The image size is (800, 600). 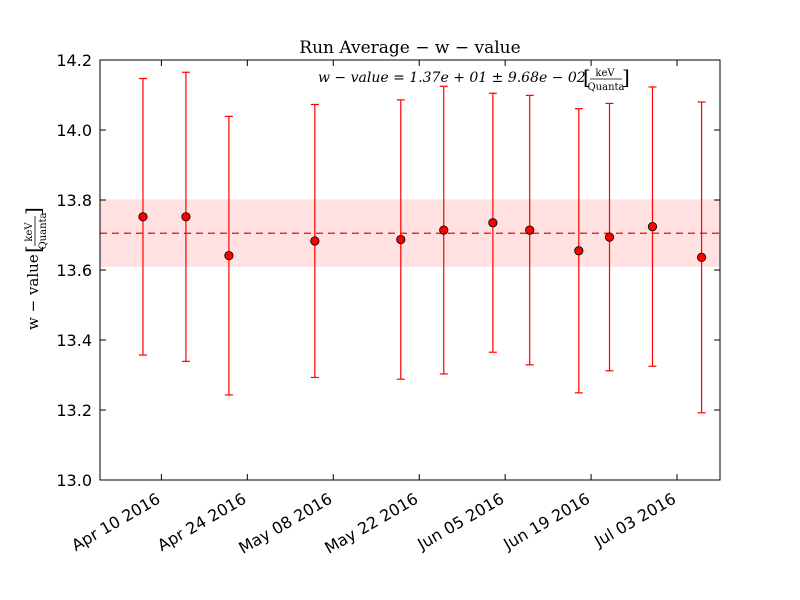 What do you see at coordinates (605, 73) in the screenshot?
I see `annotation-unit-numerator: keV` at bounding box center [605, 73].